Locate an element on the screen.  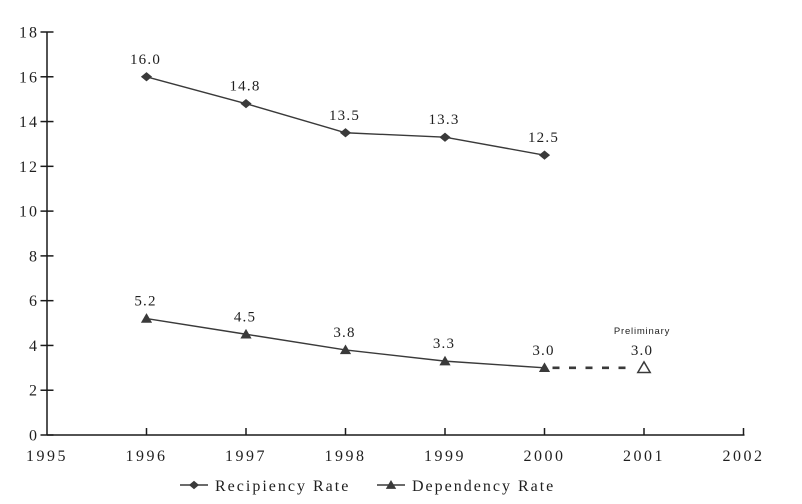
data-point-label: 14.8 is located at coordinates (244, 87).